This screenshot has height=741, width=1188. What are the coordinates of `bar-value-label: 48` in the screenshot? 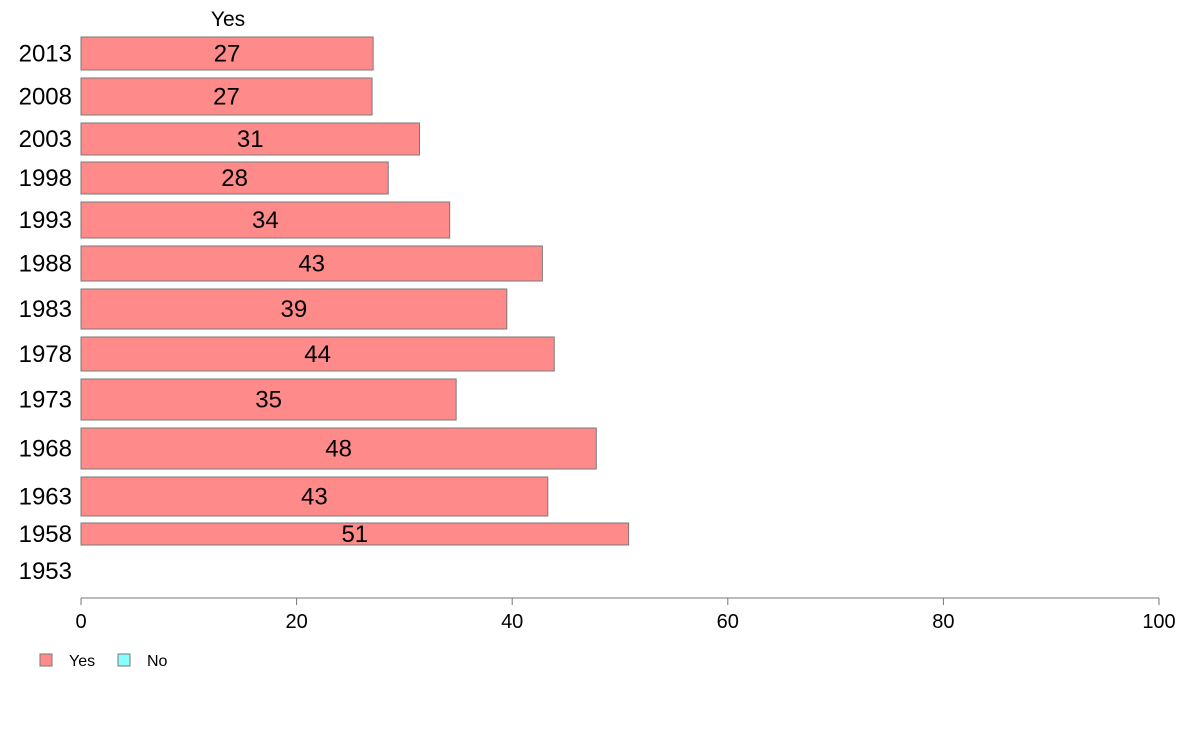 It's located at (338, 449).